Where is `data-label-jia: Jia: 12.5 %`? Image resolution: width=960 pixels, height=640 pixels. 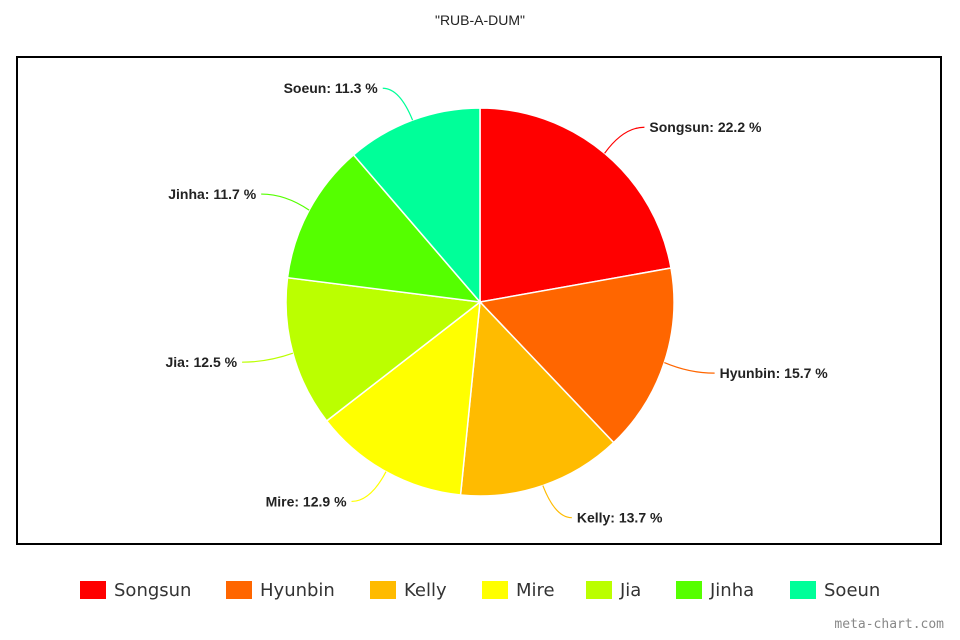 data-label-jia: Jia: 12.5 % is located at coordinates (201, 362).